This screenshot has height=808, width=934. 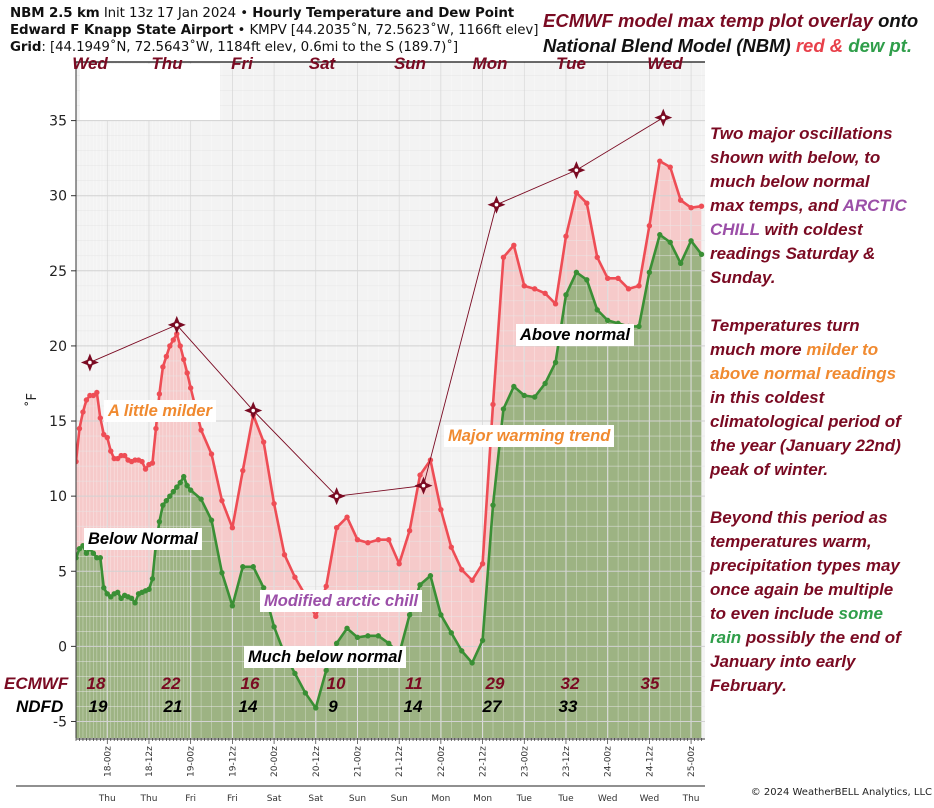 What do you see at coordinates (743, 277) in the screenshot?
I see `text-segment: Sunday.` at bounding box center [743, 277].